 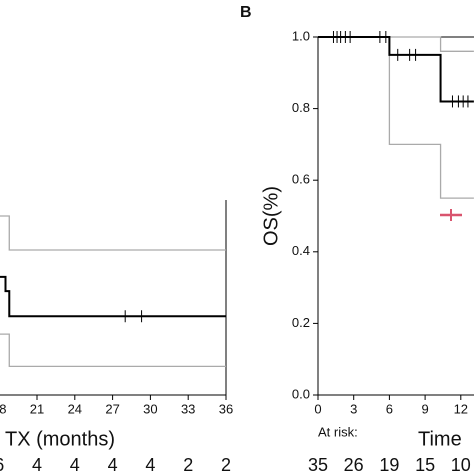 I want to click on risk-count: 6, so click(x=2, y=464).